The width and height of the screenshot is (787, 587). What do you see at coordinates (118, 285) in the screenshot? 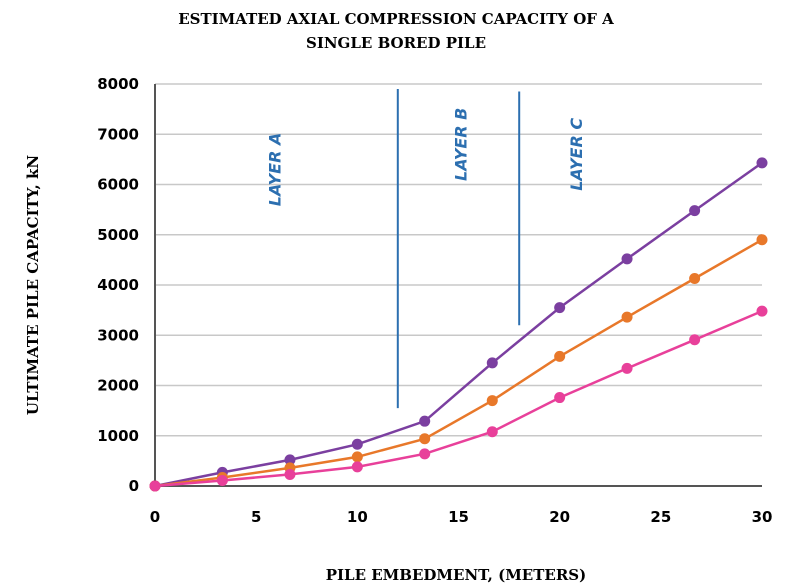
I see `y-tick-label: 4000` at bounding box center [118, 285].